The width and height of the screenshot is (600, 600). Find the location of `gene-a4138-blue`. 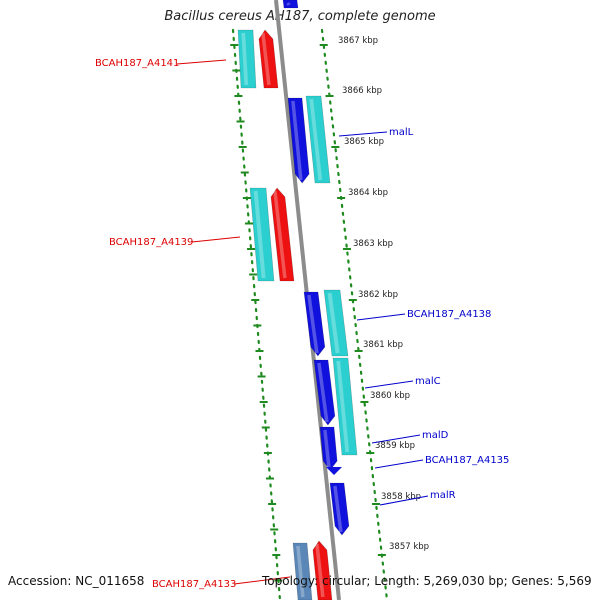

gene-a4138-blue is located at coordinates (314, 324).